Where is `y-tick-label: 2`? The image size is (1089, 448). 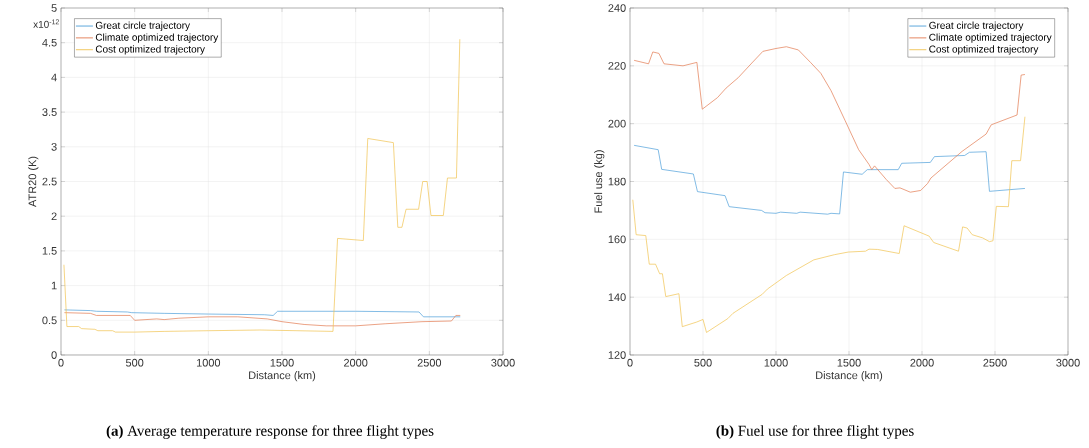
y-tick-label: 2 is located at coordinates (54, 216).